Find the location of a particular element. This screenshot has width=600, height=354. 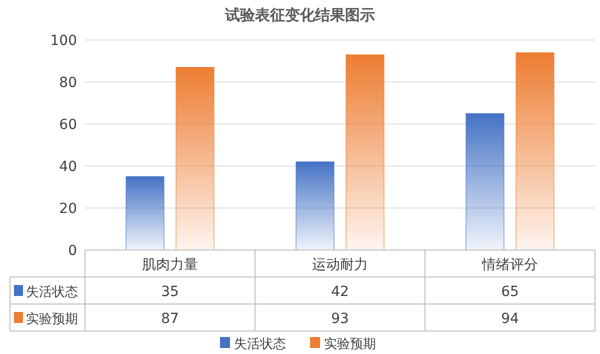

y-tick-label: 20 is located at coordinates (68, 209).